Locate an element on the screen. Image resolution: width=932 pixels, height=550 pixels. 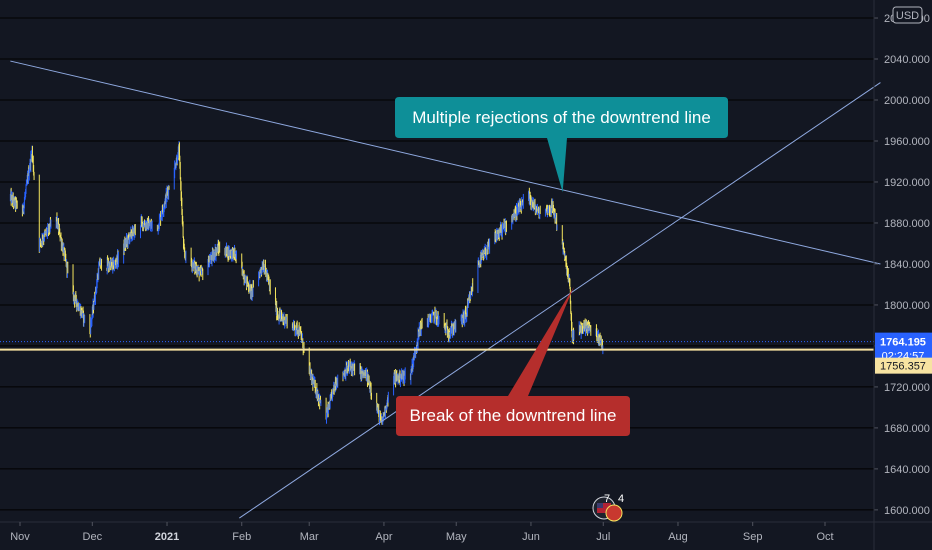
y-tick-label: 1600.000 is located at coordinates (907, 511).